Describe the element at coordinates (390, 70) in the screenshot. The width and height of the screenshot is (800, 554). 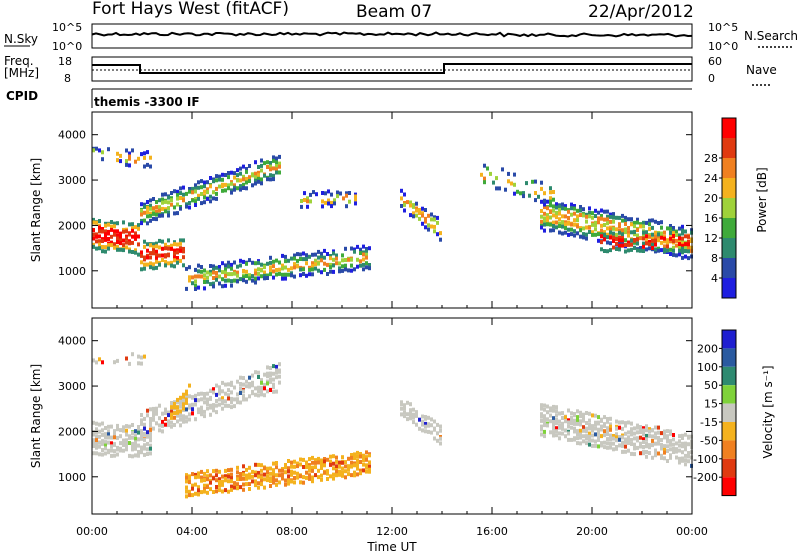
I see `frequency-panel: Freq. [MHz] 18 8 60 0 Nave` at that location.